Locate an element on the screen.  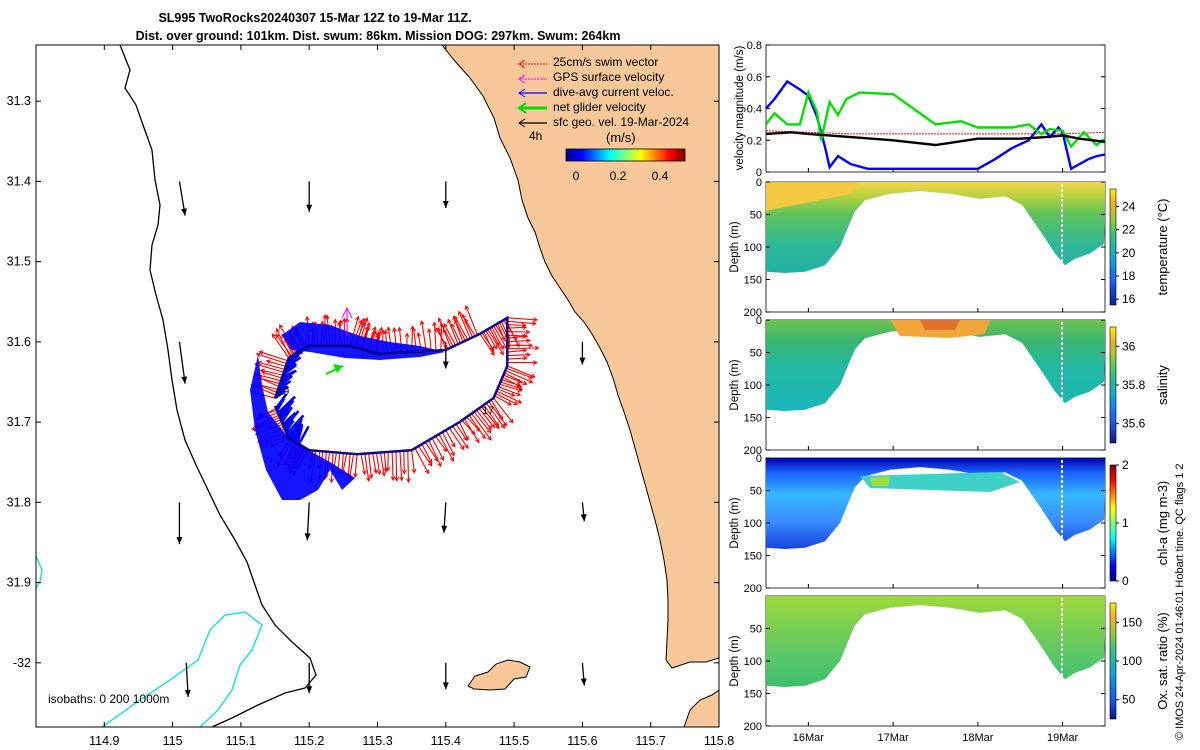
isobath-200-a is located at coordinates (39, 572).